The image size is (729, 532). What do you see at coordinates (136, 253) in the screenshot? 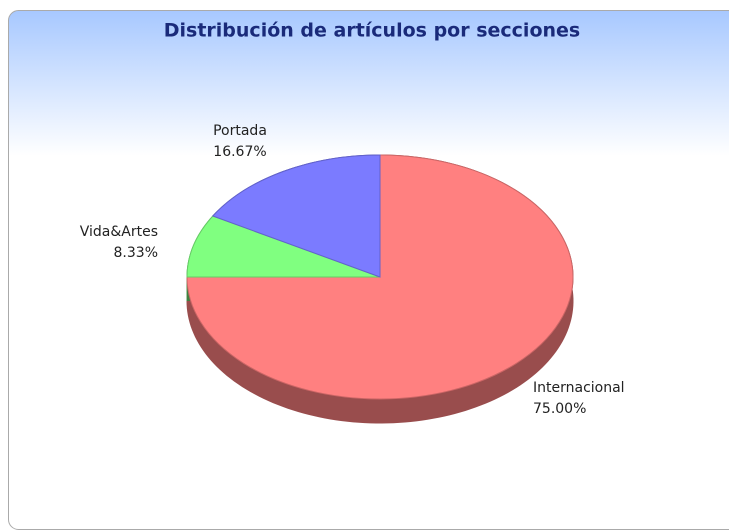
I see `slice-value-label: 8.33%` at bounding box center [136, 253].